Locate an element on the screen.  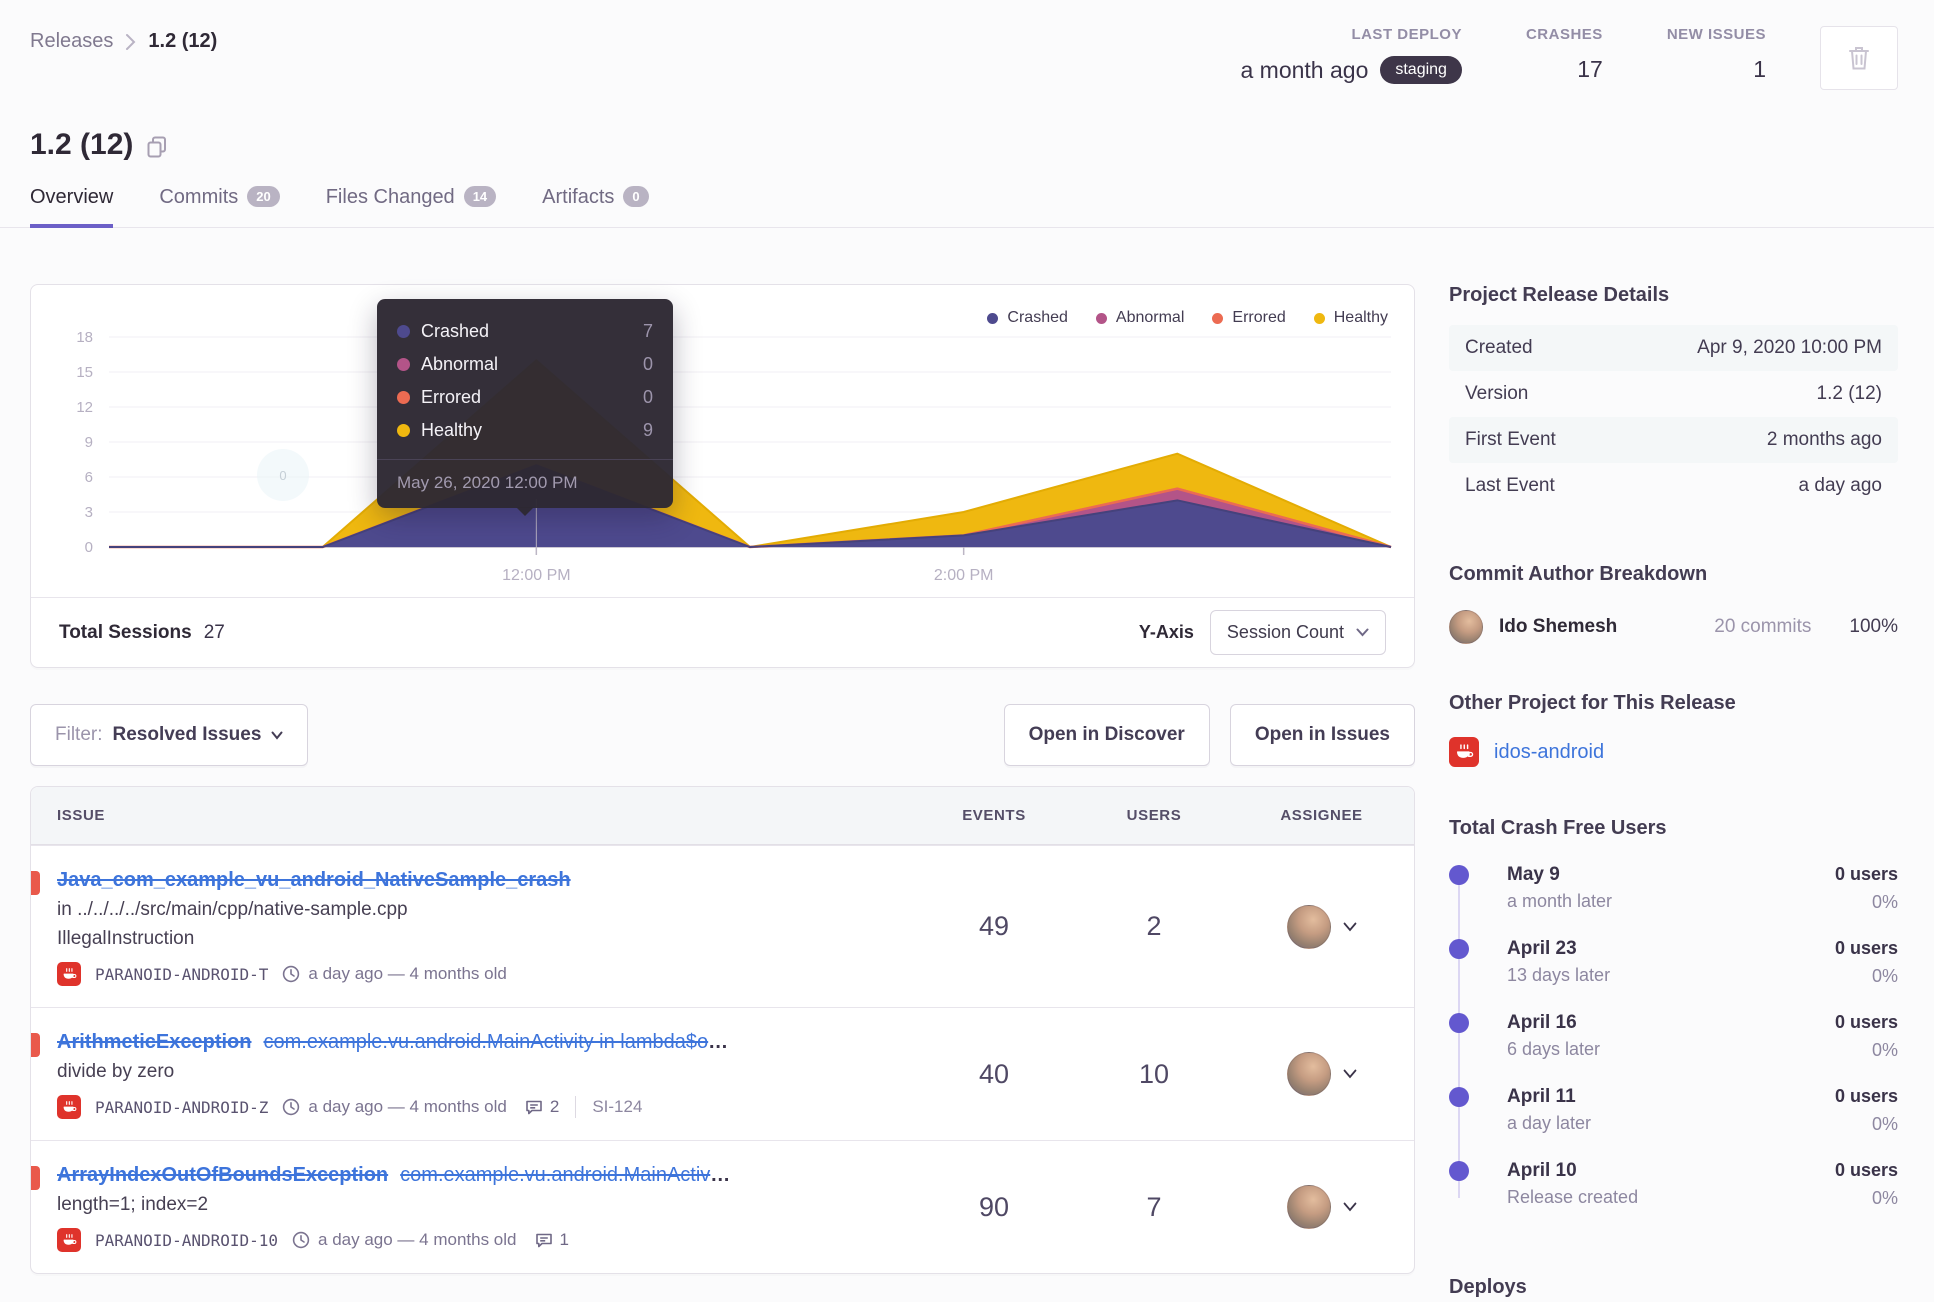
tab-commits: Commits 20 is located at coordinates (219, 207).